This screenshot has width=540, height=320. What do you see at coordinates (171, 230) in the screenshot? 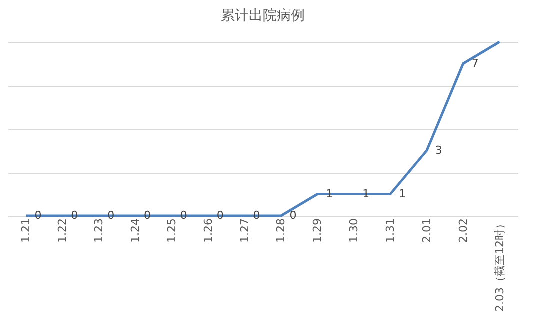
I see `x-tick-label: 1.25` at bounding box center [171, 230].